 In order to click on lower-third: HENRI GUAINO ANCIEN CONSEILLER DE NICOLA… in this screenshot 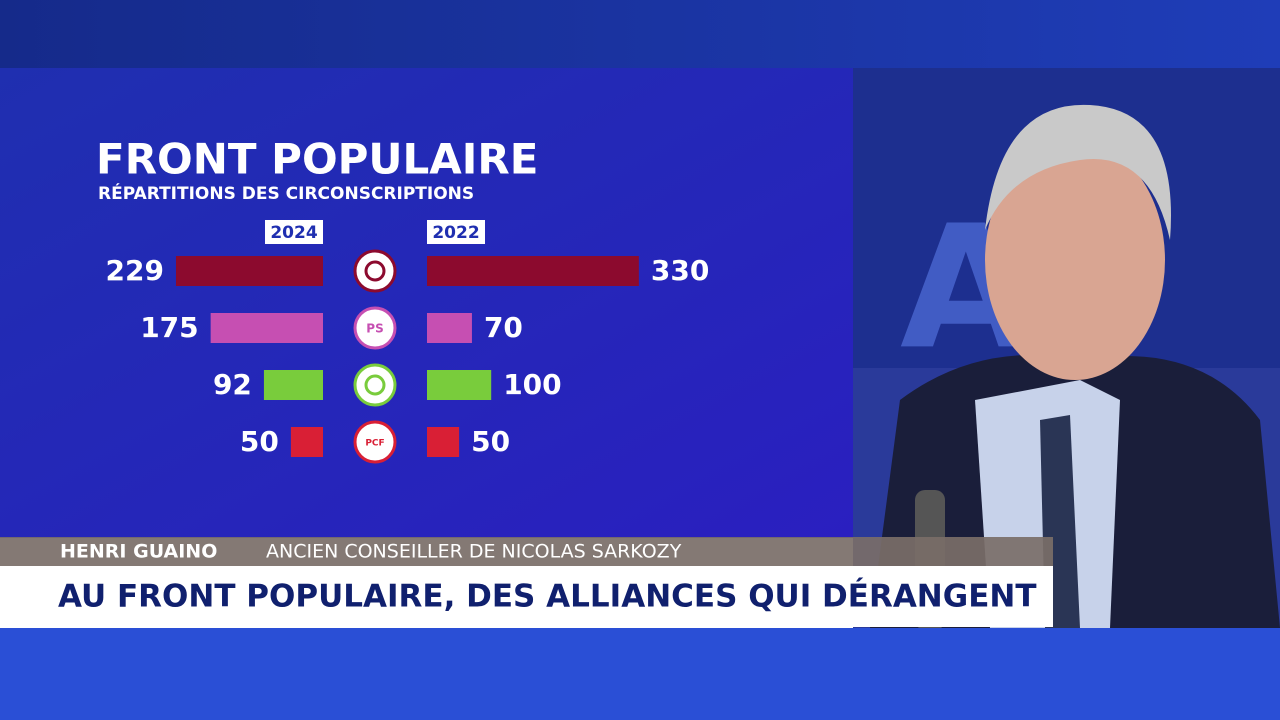, I will do `click(526, 582)`.